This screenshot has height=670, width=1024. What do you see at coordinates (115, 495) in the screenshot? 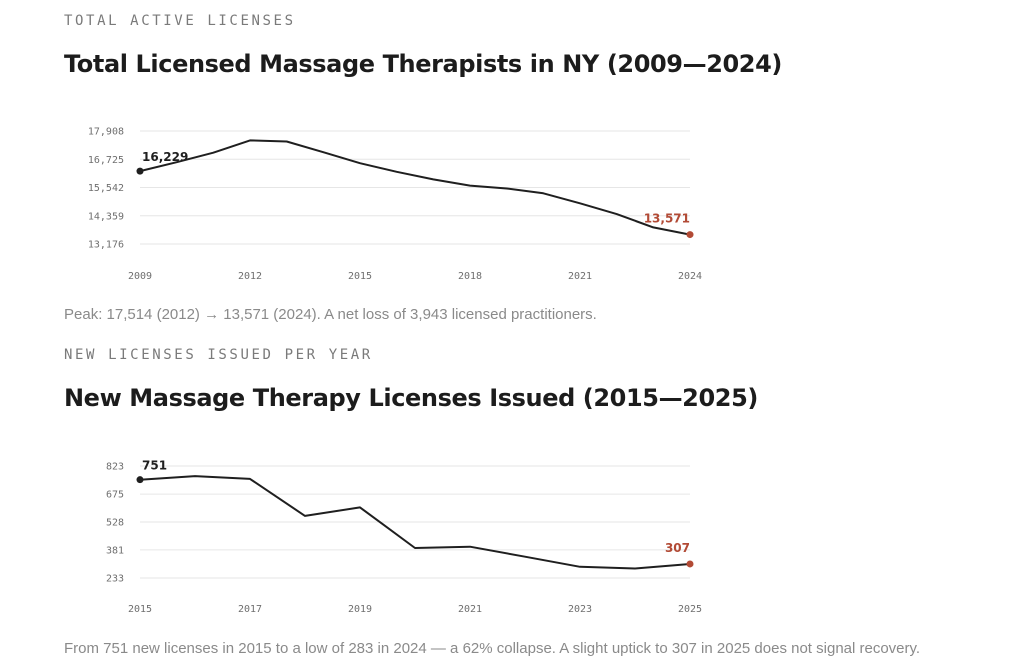
I see `y-tick-label: 675` at bounding box center [115, 495].